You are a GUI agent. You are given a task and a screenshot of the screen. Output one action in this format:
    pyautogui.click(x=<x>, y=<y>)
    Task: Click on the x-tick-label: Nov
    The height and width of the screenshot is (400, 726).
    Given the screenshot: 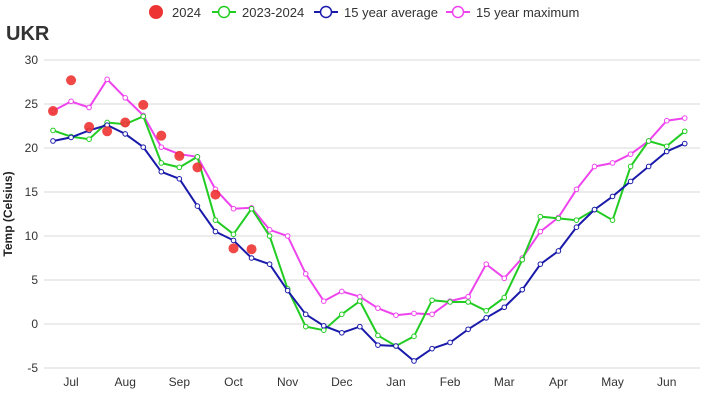 What is the action you would take?
    pyautogui.click(x=287, y=382)
    